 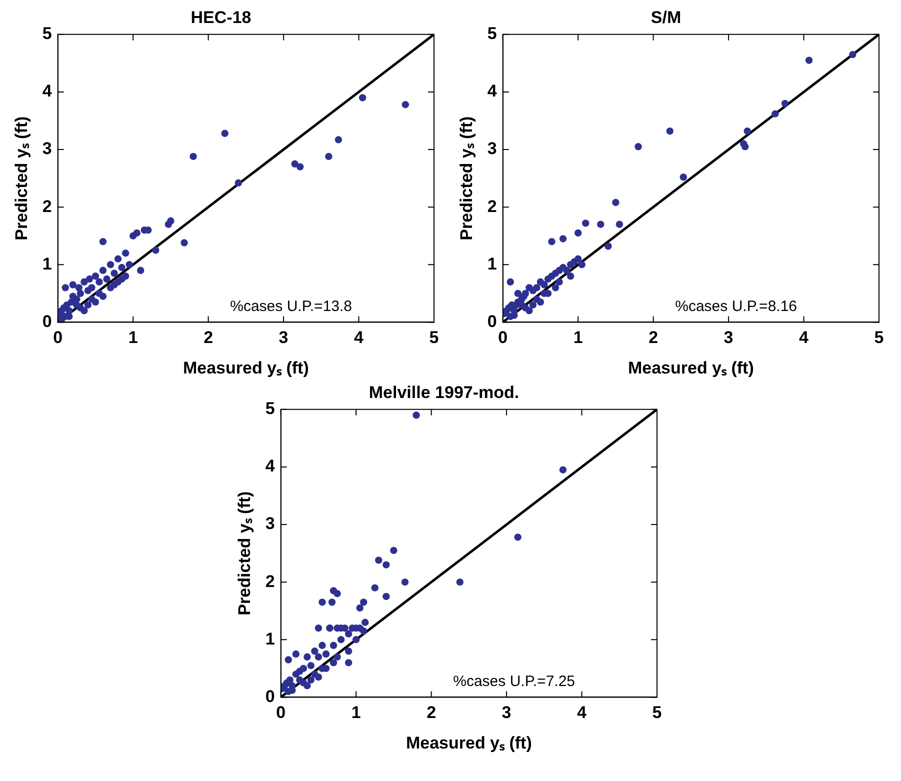 I want to click on chart-title: S/M, so click(x=666, y=17).